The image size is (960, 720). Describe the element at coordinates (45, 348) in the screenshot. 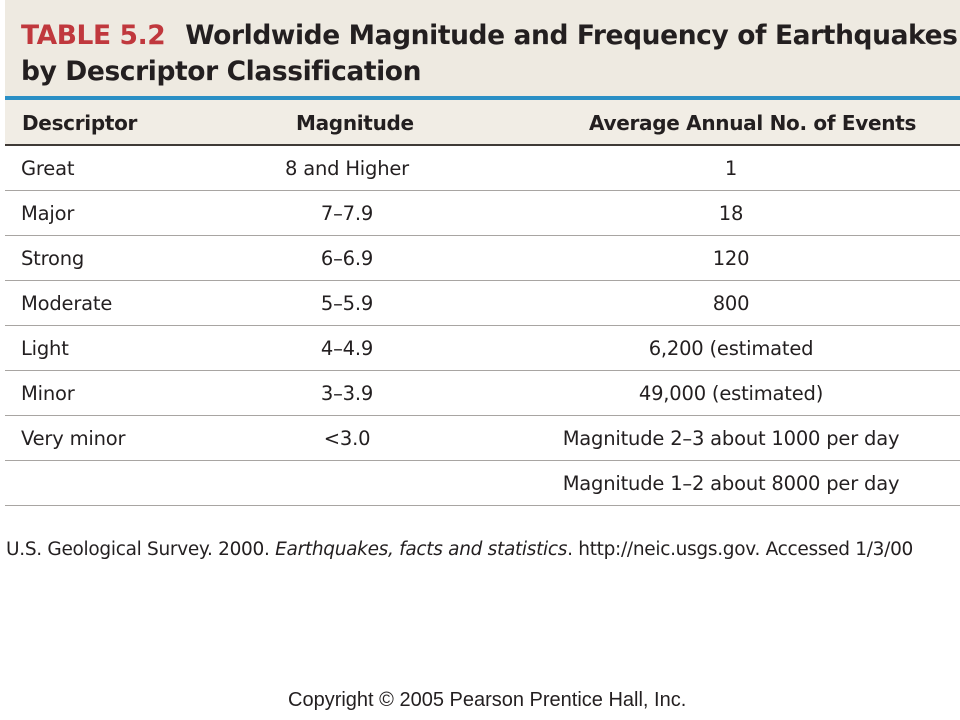

I see `descriptor-cell: Light` at that location.